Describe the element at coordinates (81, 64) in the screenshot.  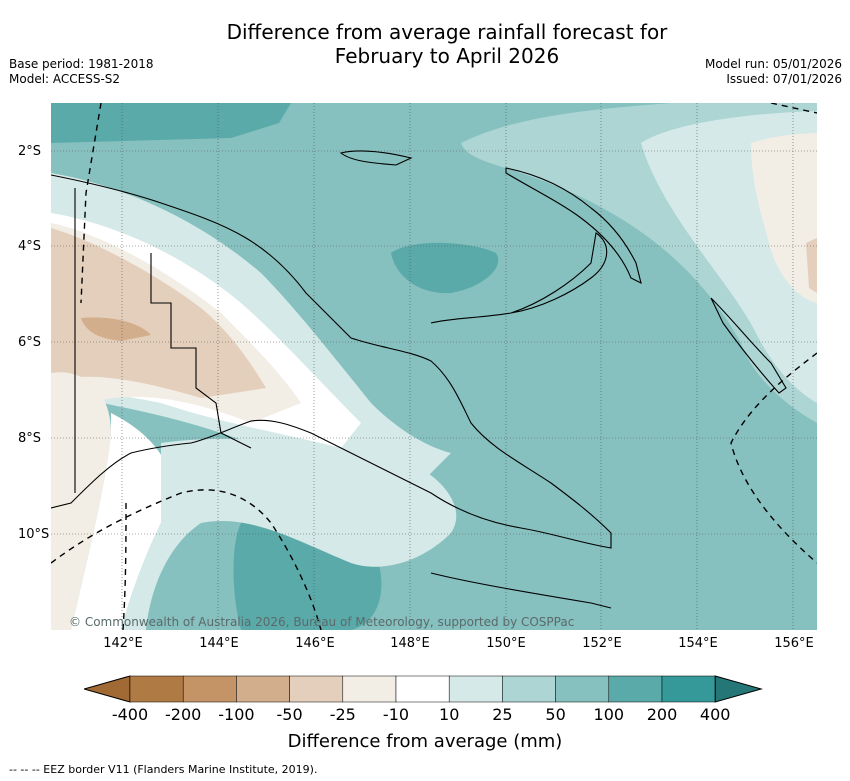
I see `base-period: Base period: 1981-2018` at that location.